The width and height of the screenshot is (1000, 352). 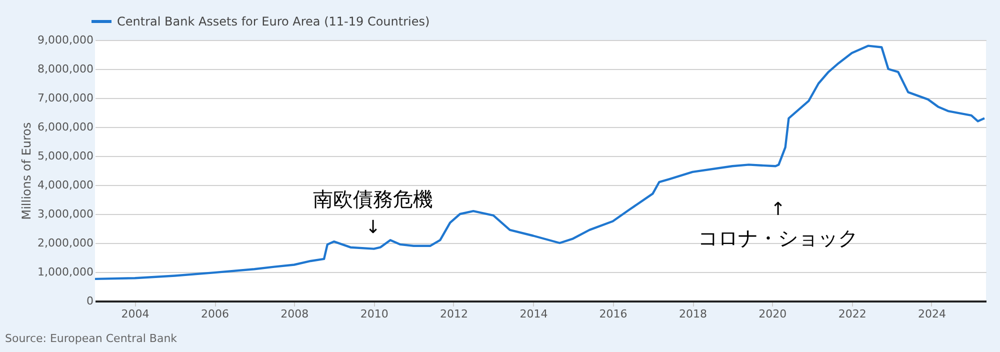 What do you see at coordinates (135, 314) in the screenshot?
I see `x-tick-label: 2004` at bounding box center [135, 314].